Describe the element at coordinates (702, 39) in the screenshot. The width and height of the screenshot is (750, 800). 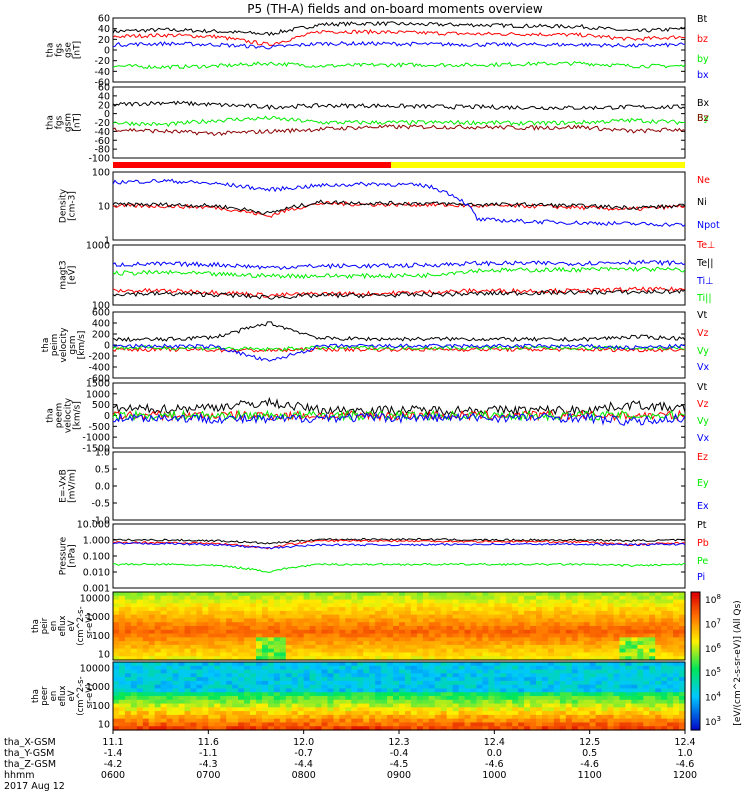
I see `legend-fgs-1: bz` at that location.